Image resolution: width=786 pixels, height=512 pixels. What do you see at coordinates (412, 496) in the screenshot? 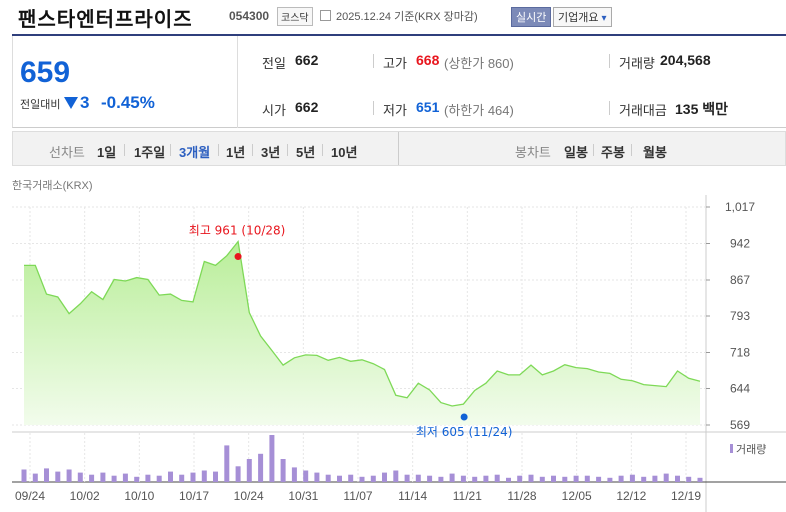
I see `x-tick-label: 11/14` at bounding box center [412, 496].